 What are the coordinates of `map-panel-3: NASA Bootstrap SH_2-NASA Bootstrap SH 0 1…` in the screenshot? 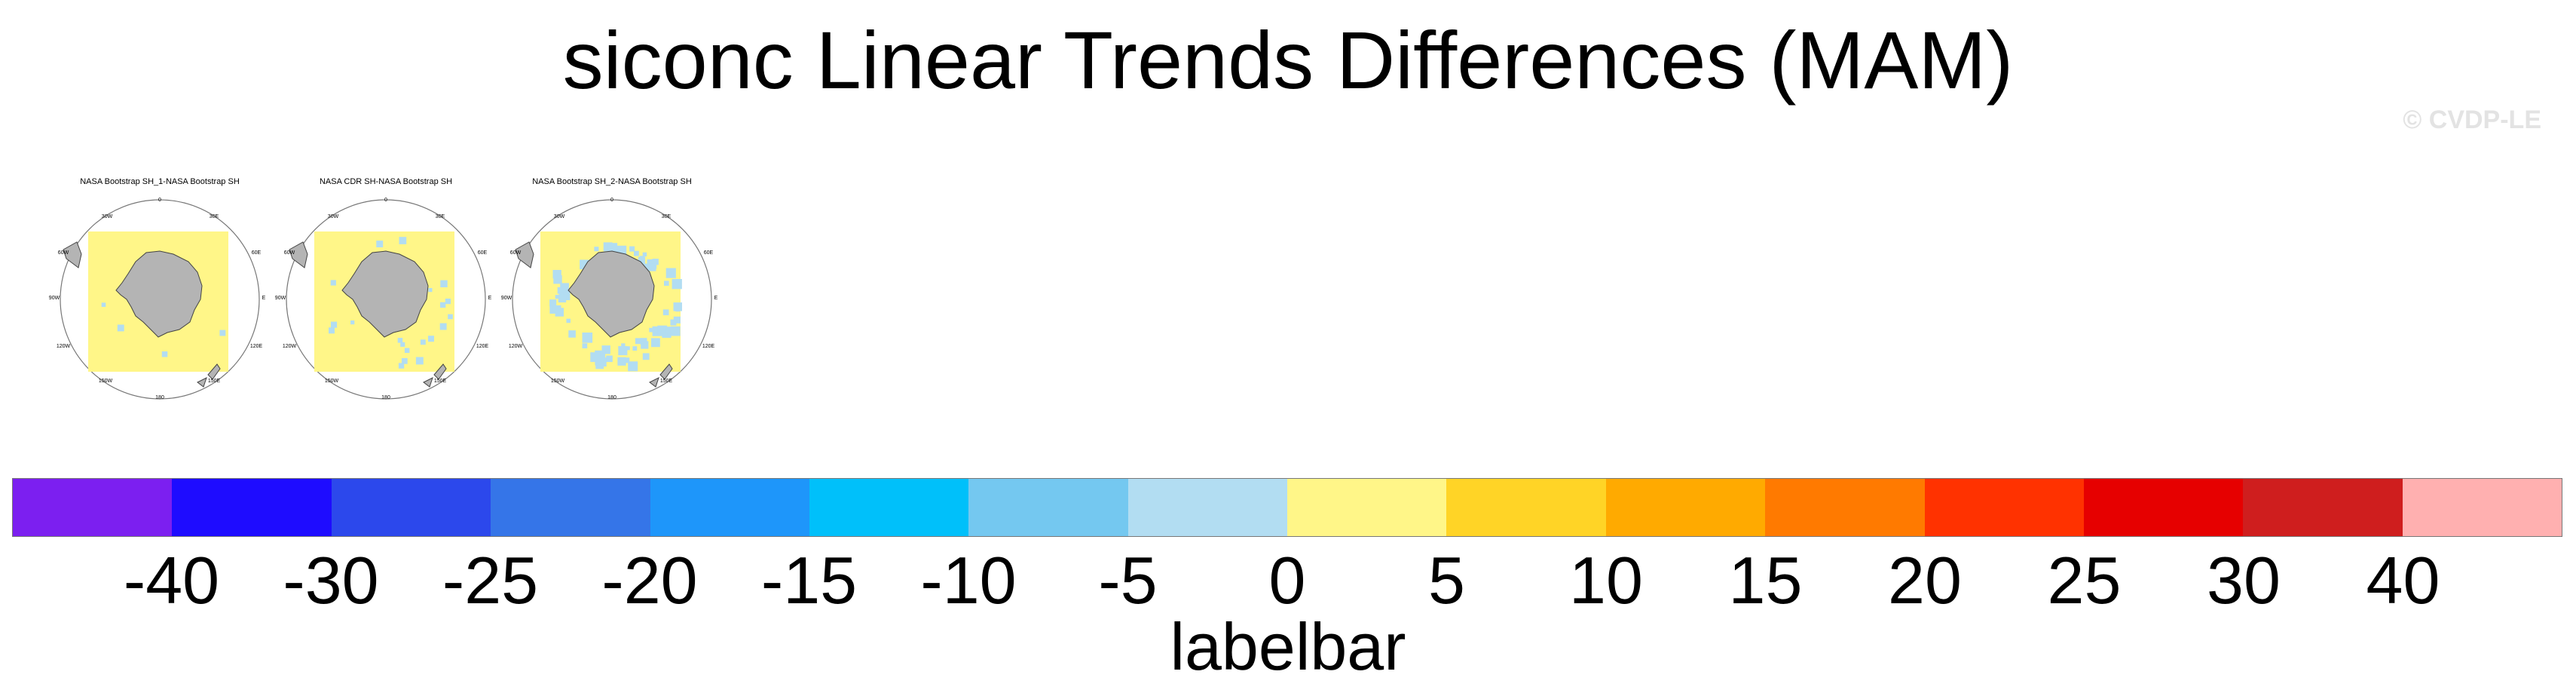 It's located at (612, 290).